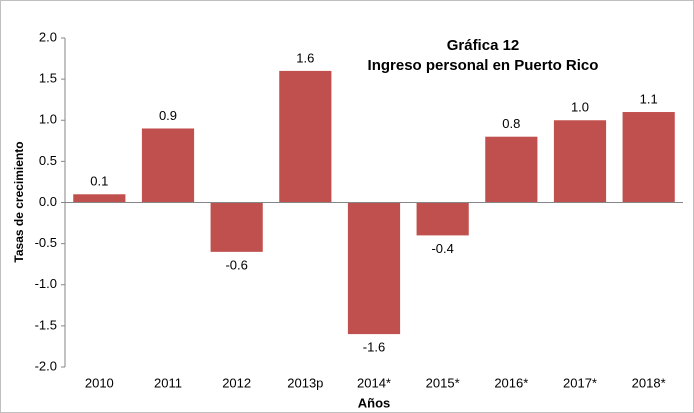 The width and height of the screenshot is (694, 413). What do you see at coordinates (483, 65) in the screenshot?
I see `chart-subtitle: Ingreso personal en Puerto Rico` at bounding box center [483, 65].